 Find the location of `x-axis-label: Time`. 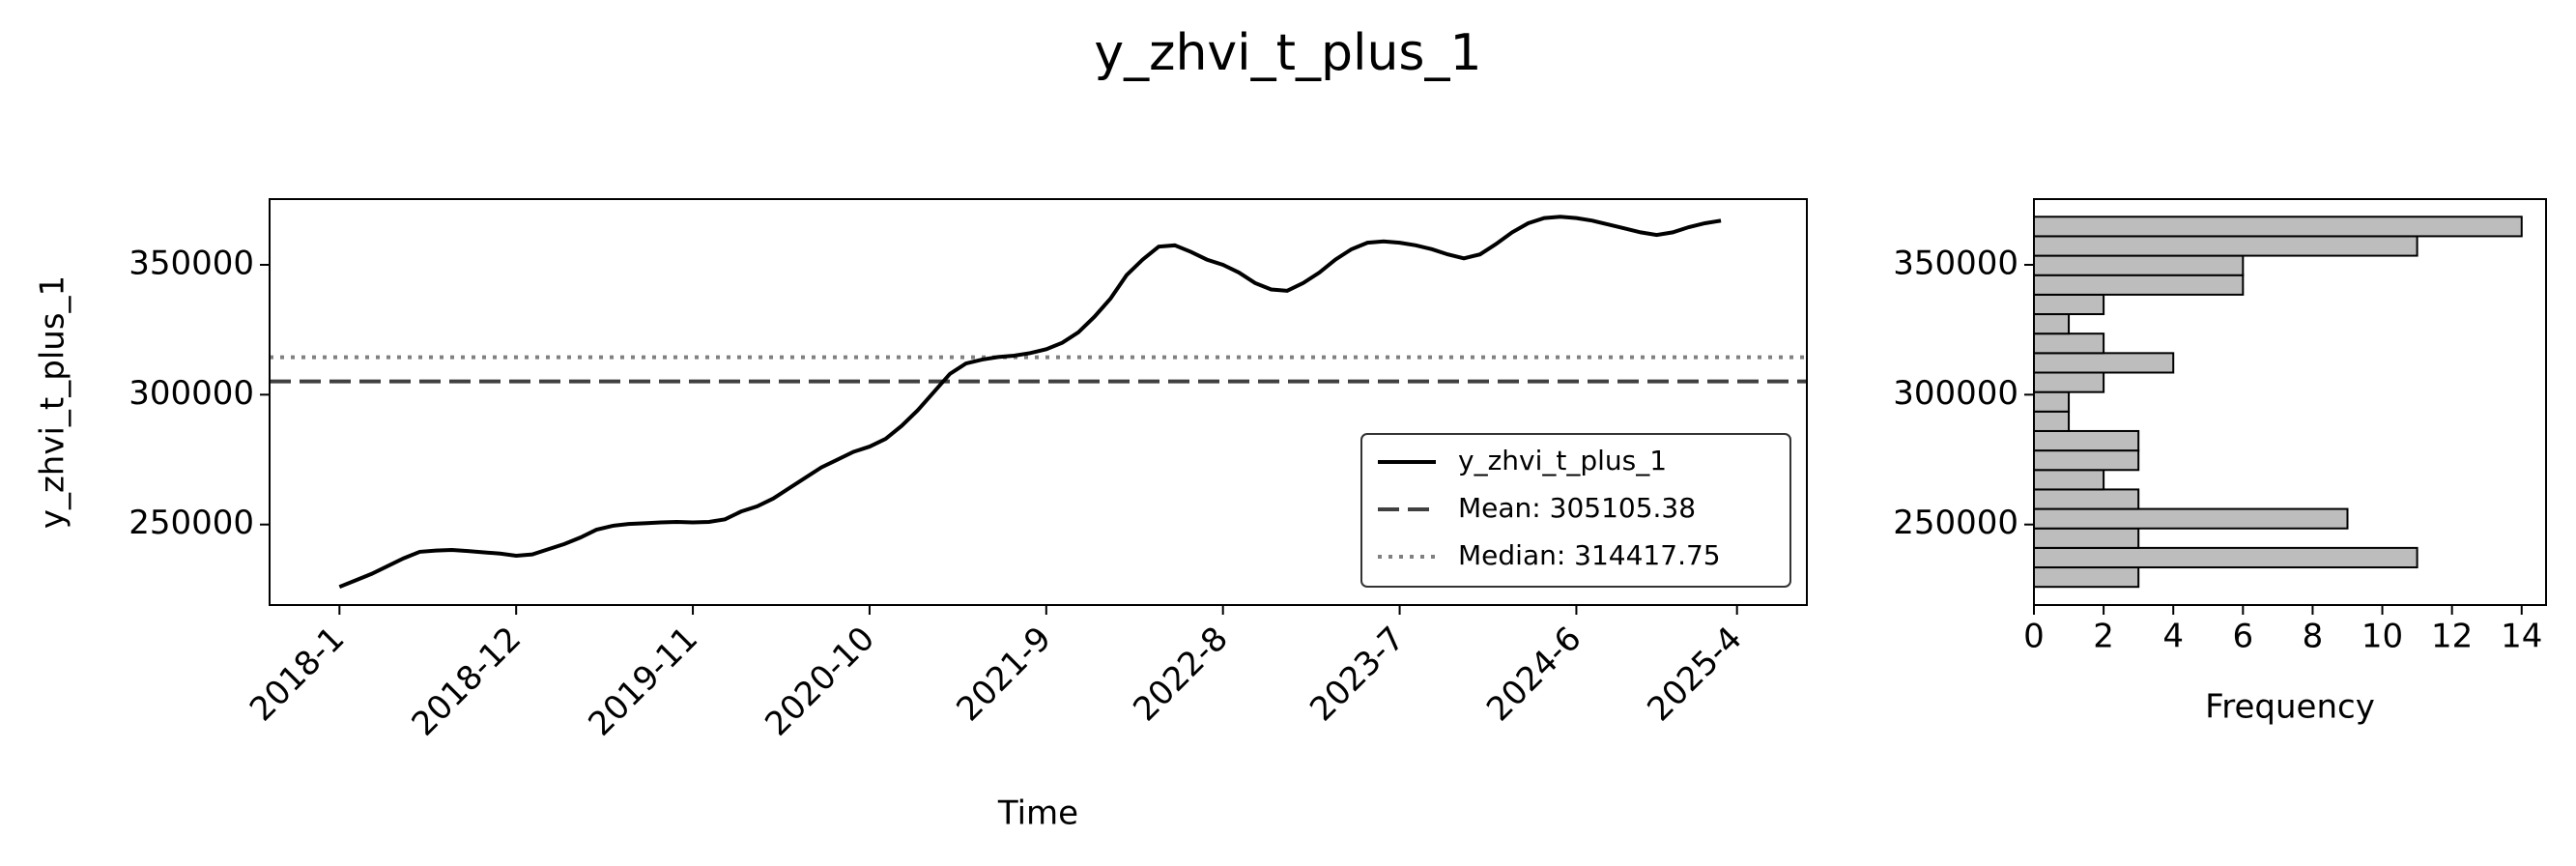

x-axis-label: Time is located at coordinates (1037, 813).